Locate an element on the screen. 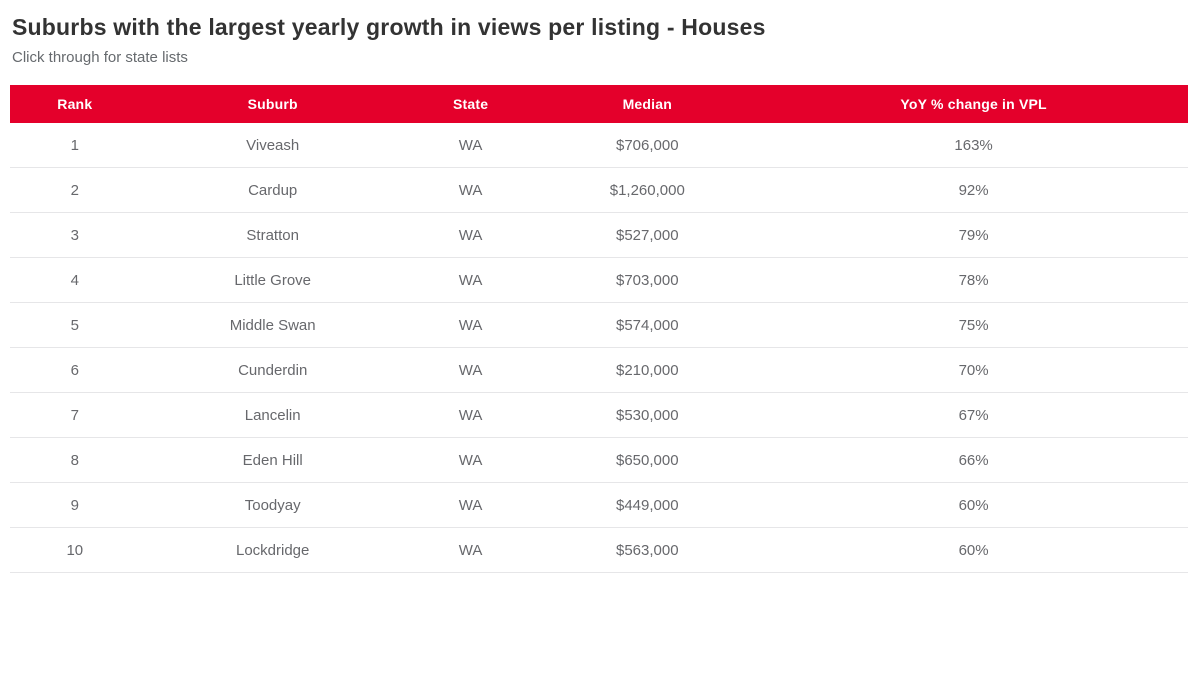 This screenshot has height=688, width=1200. cell-suburb: Viveash is located at coordinates (272, 146).